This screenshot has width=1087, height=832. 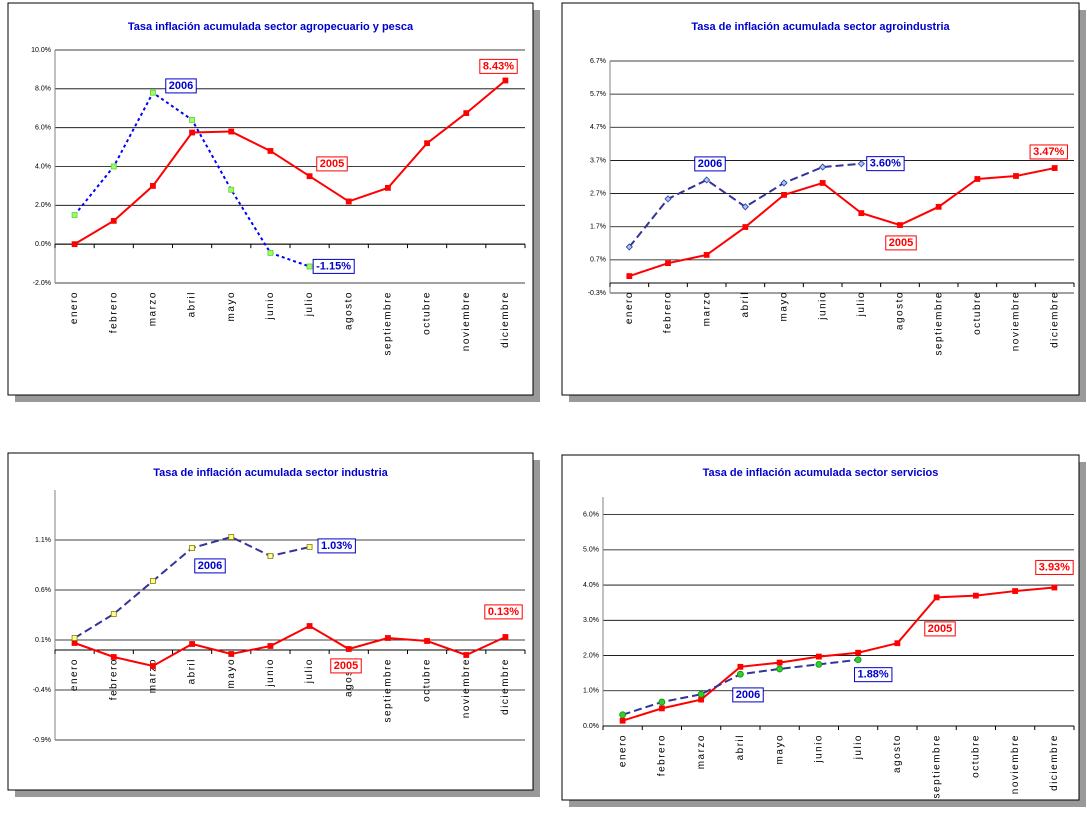 What do you see at coordinates (336, 546) in the screenshot?
I see `data-label: 1.03%` at bounding box center [336, 546].